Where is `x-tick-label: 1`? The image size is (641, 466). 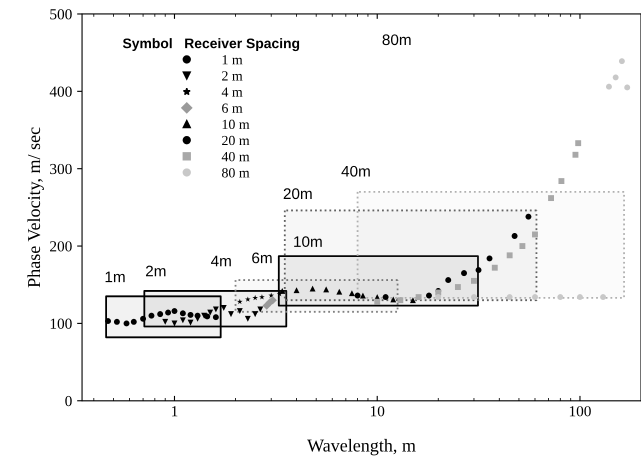
x-tick-label: 1 is located at coordinates (175, 411).